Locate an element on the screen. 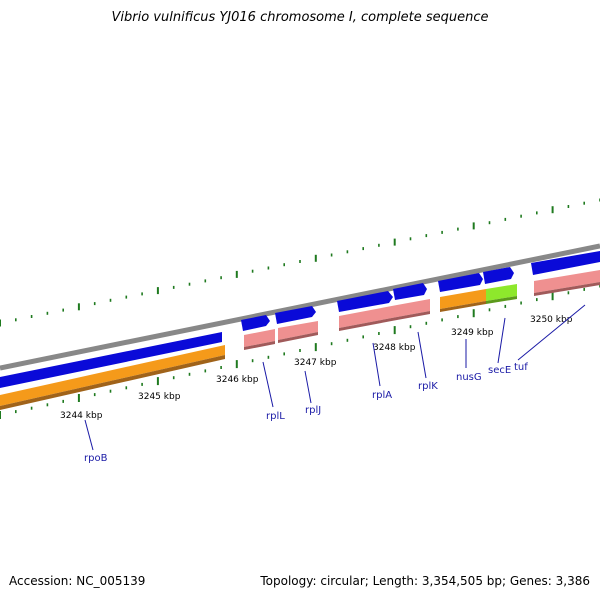  tuf-forward-feature is located at coordinates (565, 263).